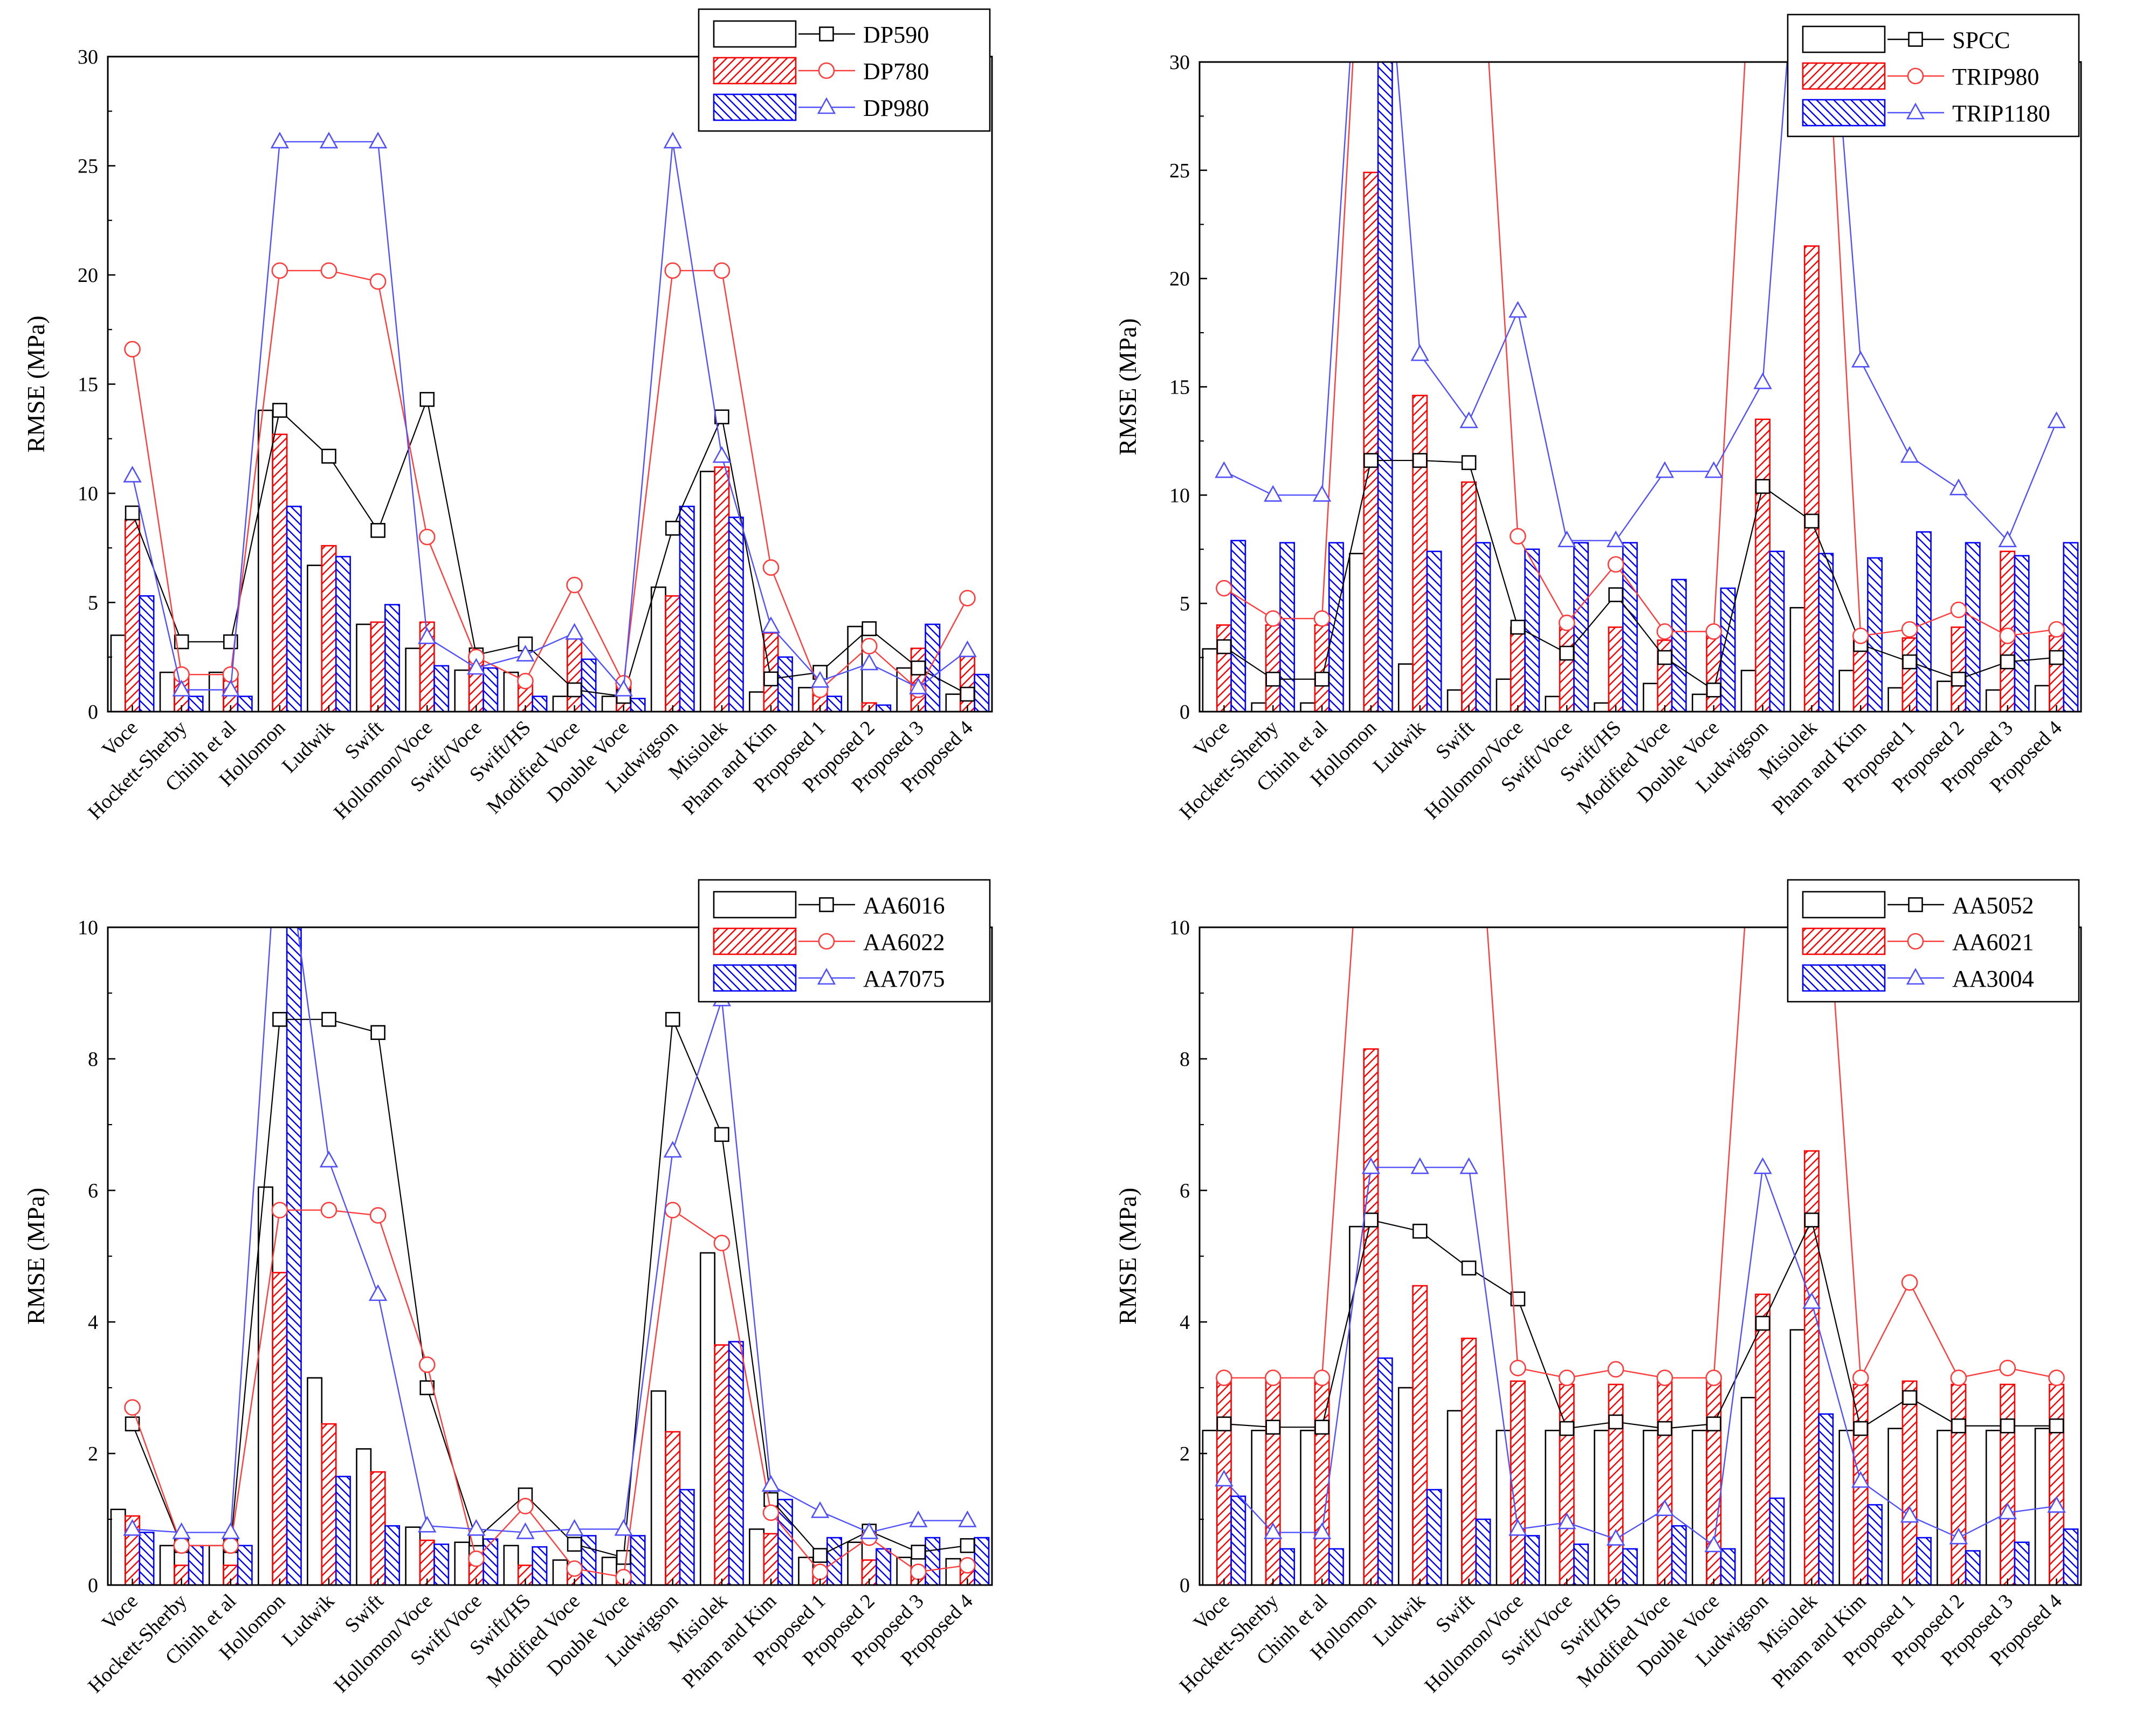  What do you see at coordinates (755, 941) in the screenshot?
I see `legend-swatch-aa6022` at bounding box center [755, 941].